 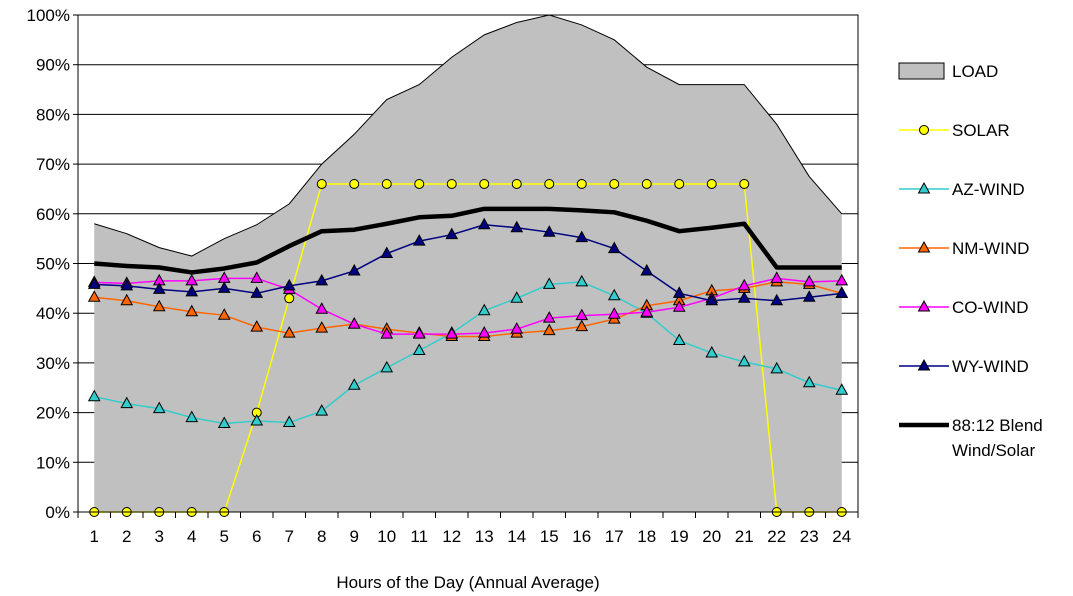 What do you see at coordinates (581, 536) in the screenshot?
I see `x-tick-label: 16` at bounding box center [581, 536].